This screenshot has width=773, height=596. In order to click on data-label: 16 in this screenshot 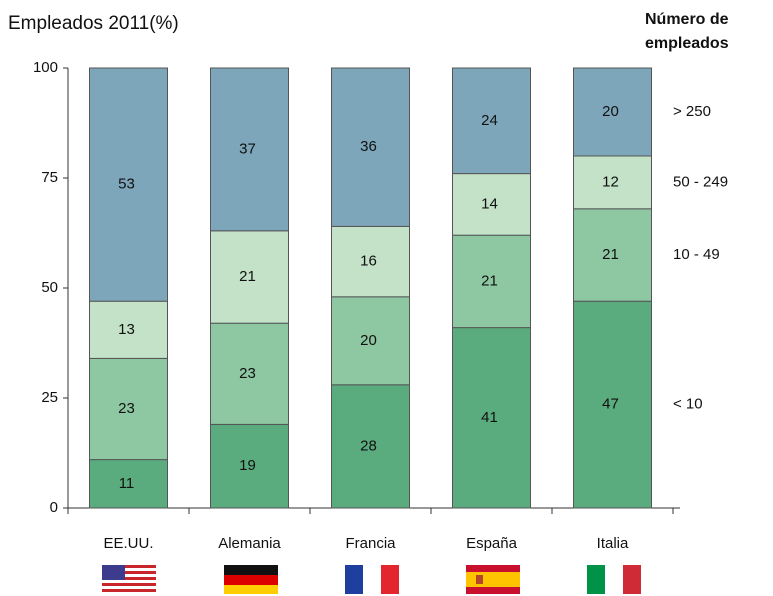, I will do `click(368, 261)`.